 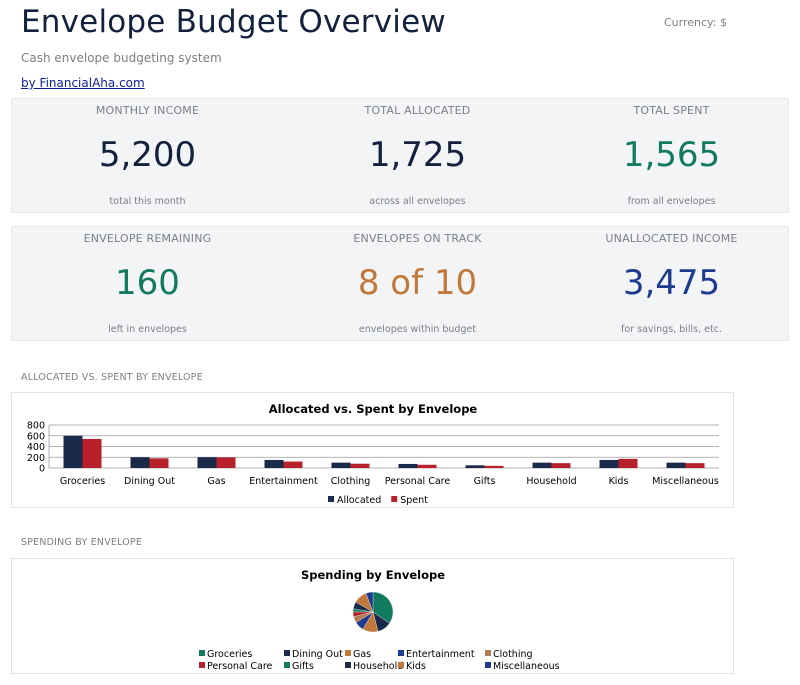 I want to click on kpi-value: 1,565, so click(x=671, y=155).